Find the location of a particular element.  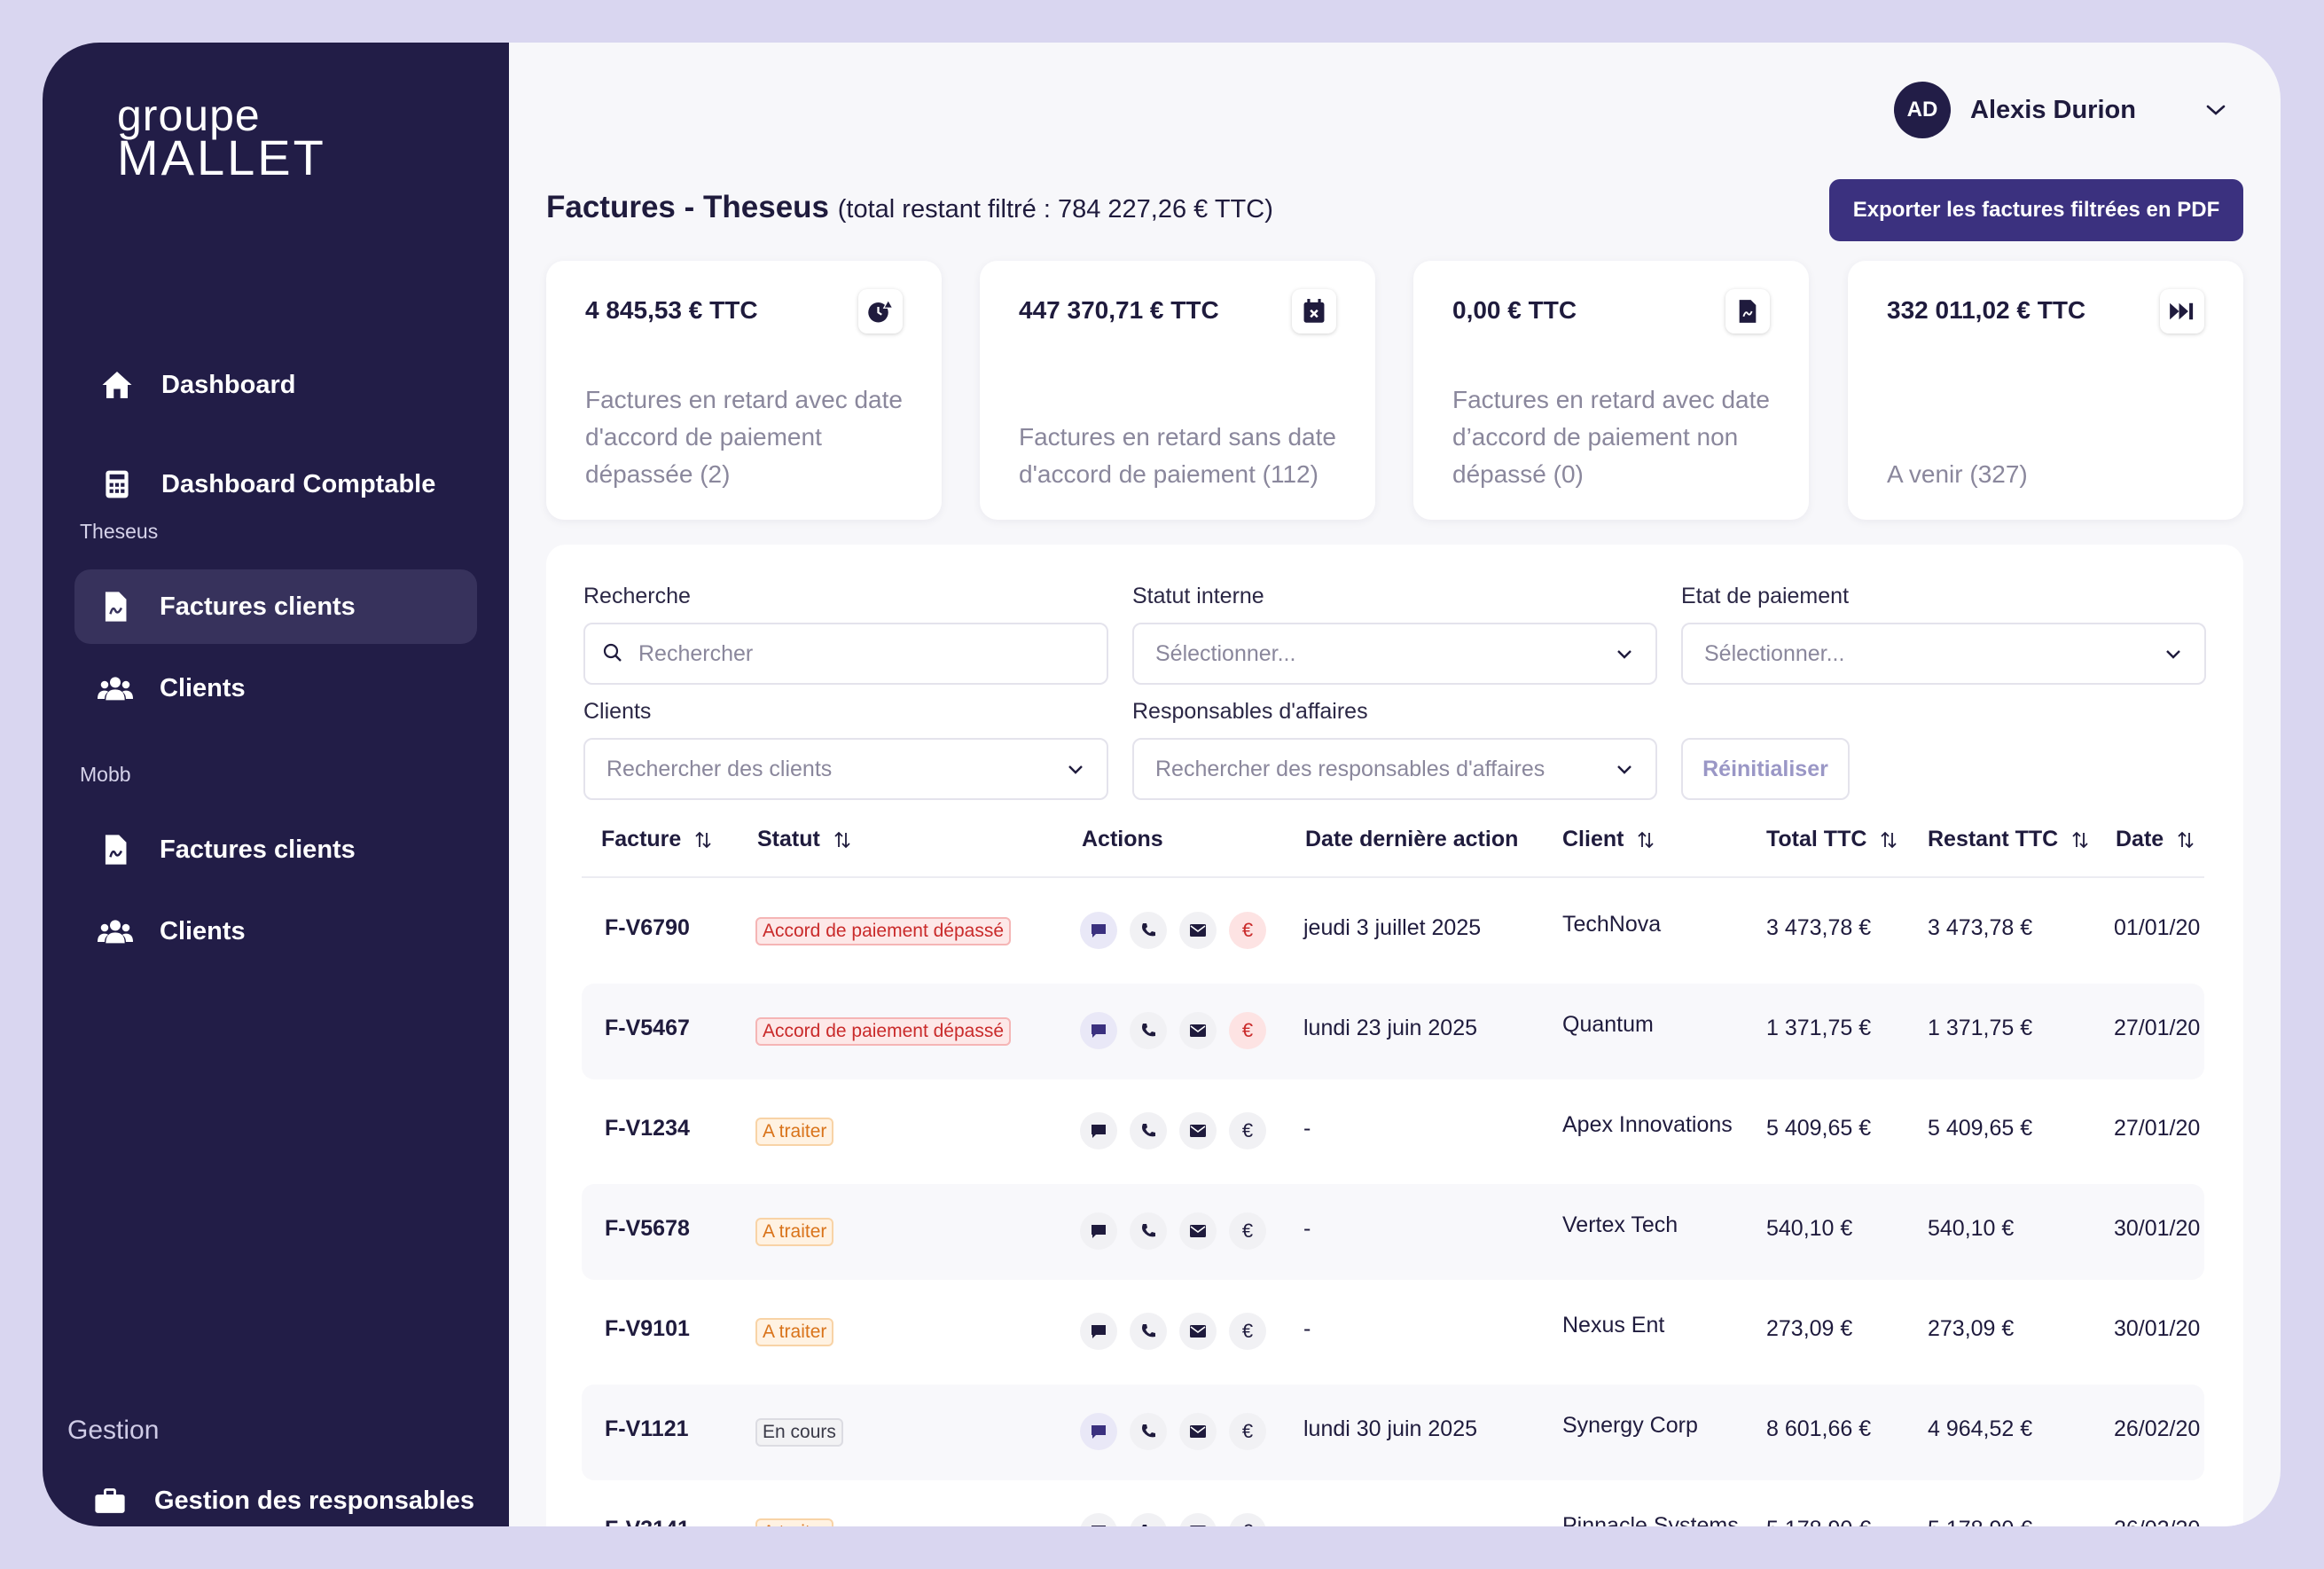

export-pdf-button: Exporter les factures filtrées en PDF is located at coordinates (2036, 210).